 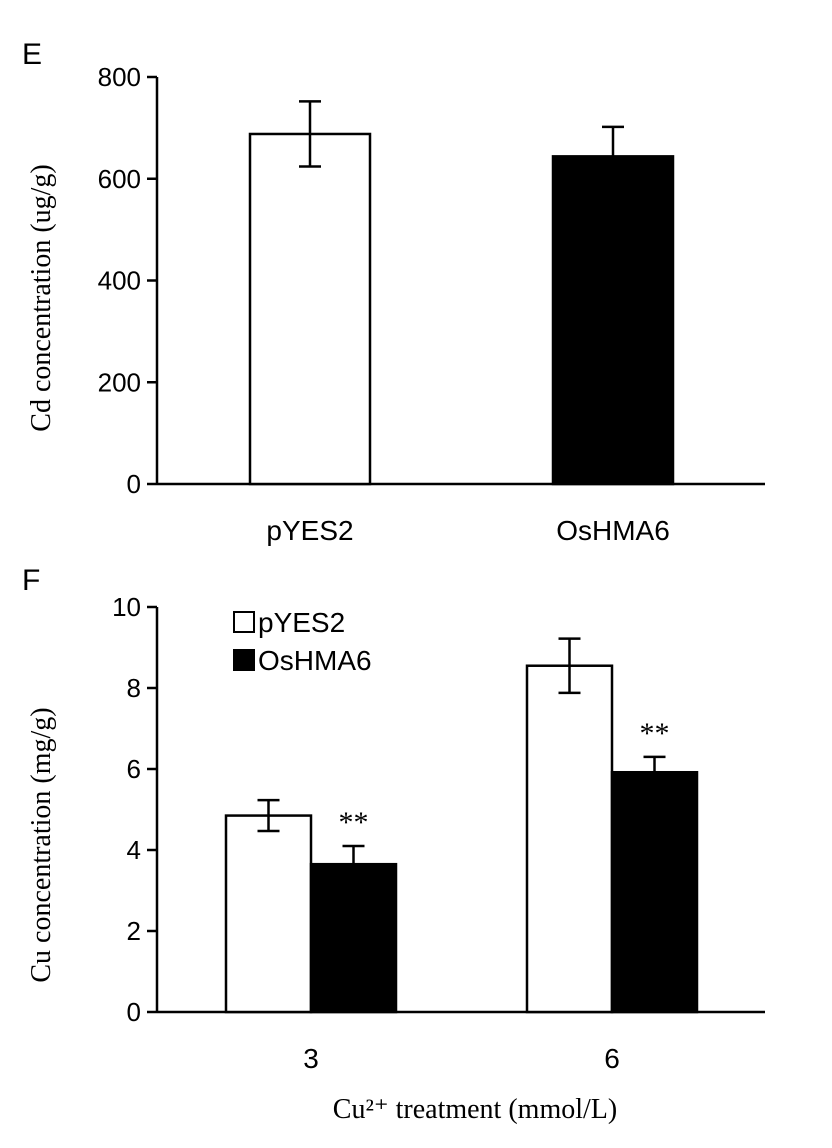 I want to click on panel-f-y-tick-label: 4, so click(x=134, y=850).